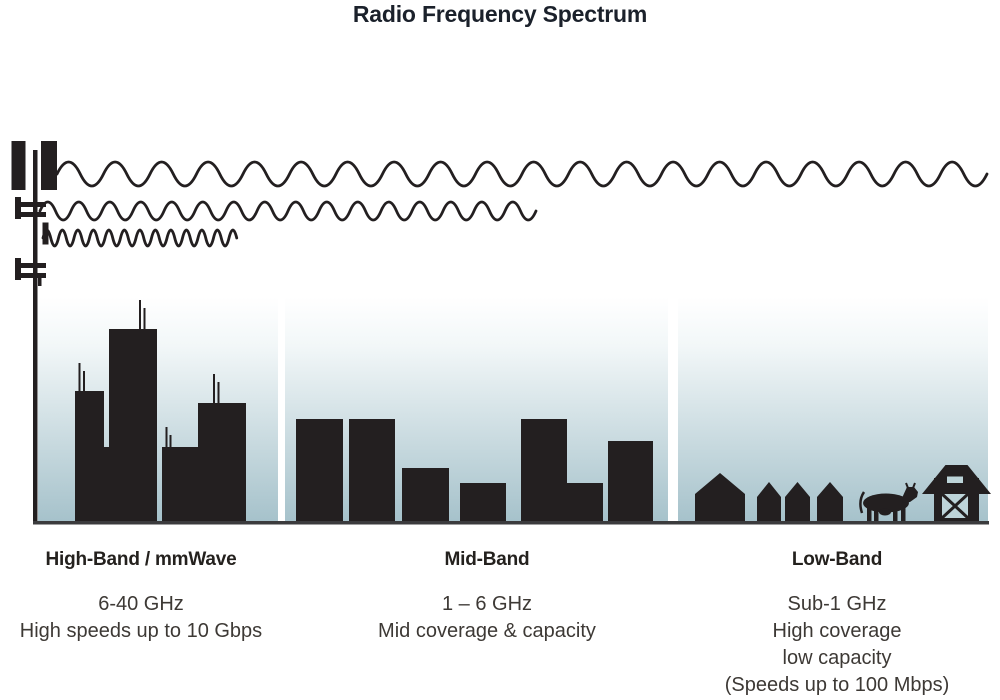 The width and height of the screenshot is (1000, 700). What do you see at coordinates (511, 523) in the screenshot?
I see `ground-line` at bounding box center [511, 523].